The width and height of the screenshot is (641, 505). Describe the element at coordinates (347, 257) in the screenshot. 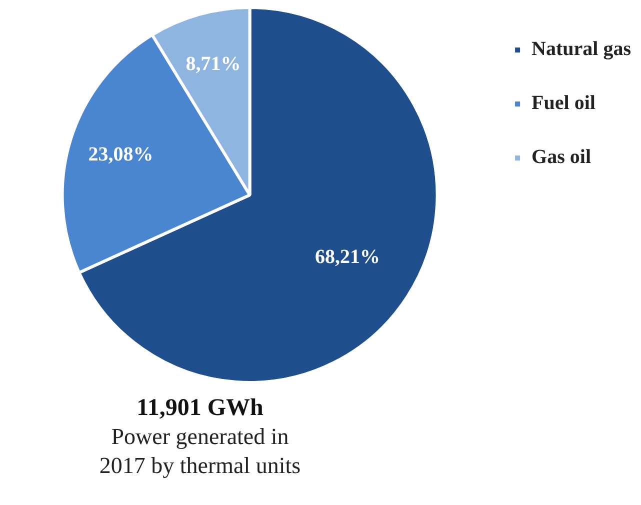

I see `data-label: 68,21%` at that location.